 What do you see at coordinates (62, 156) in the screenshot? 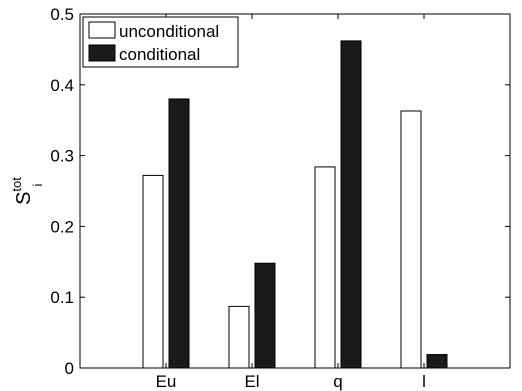
I see `y-tick-label: 0.3` at bounding box center [62, 156].